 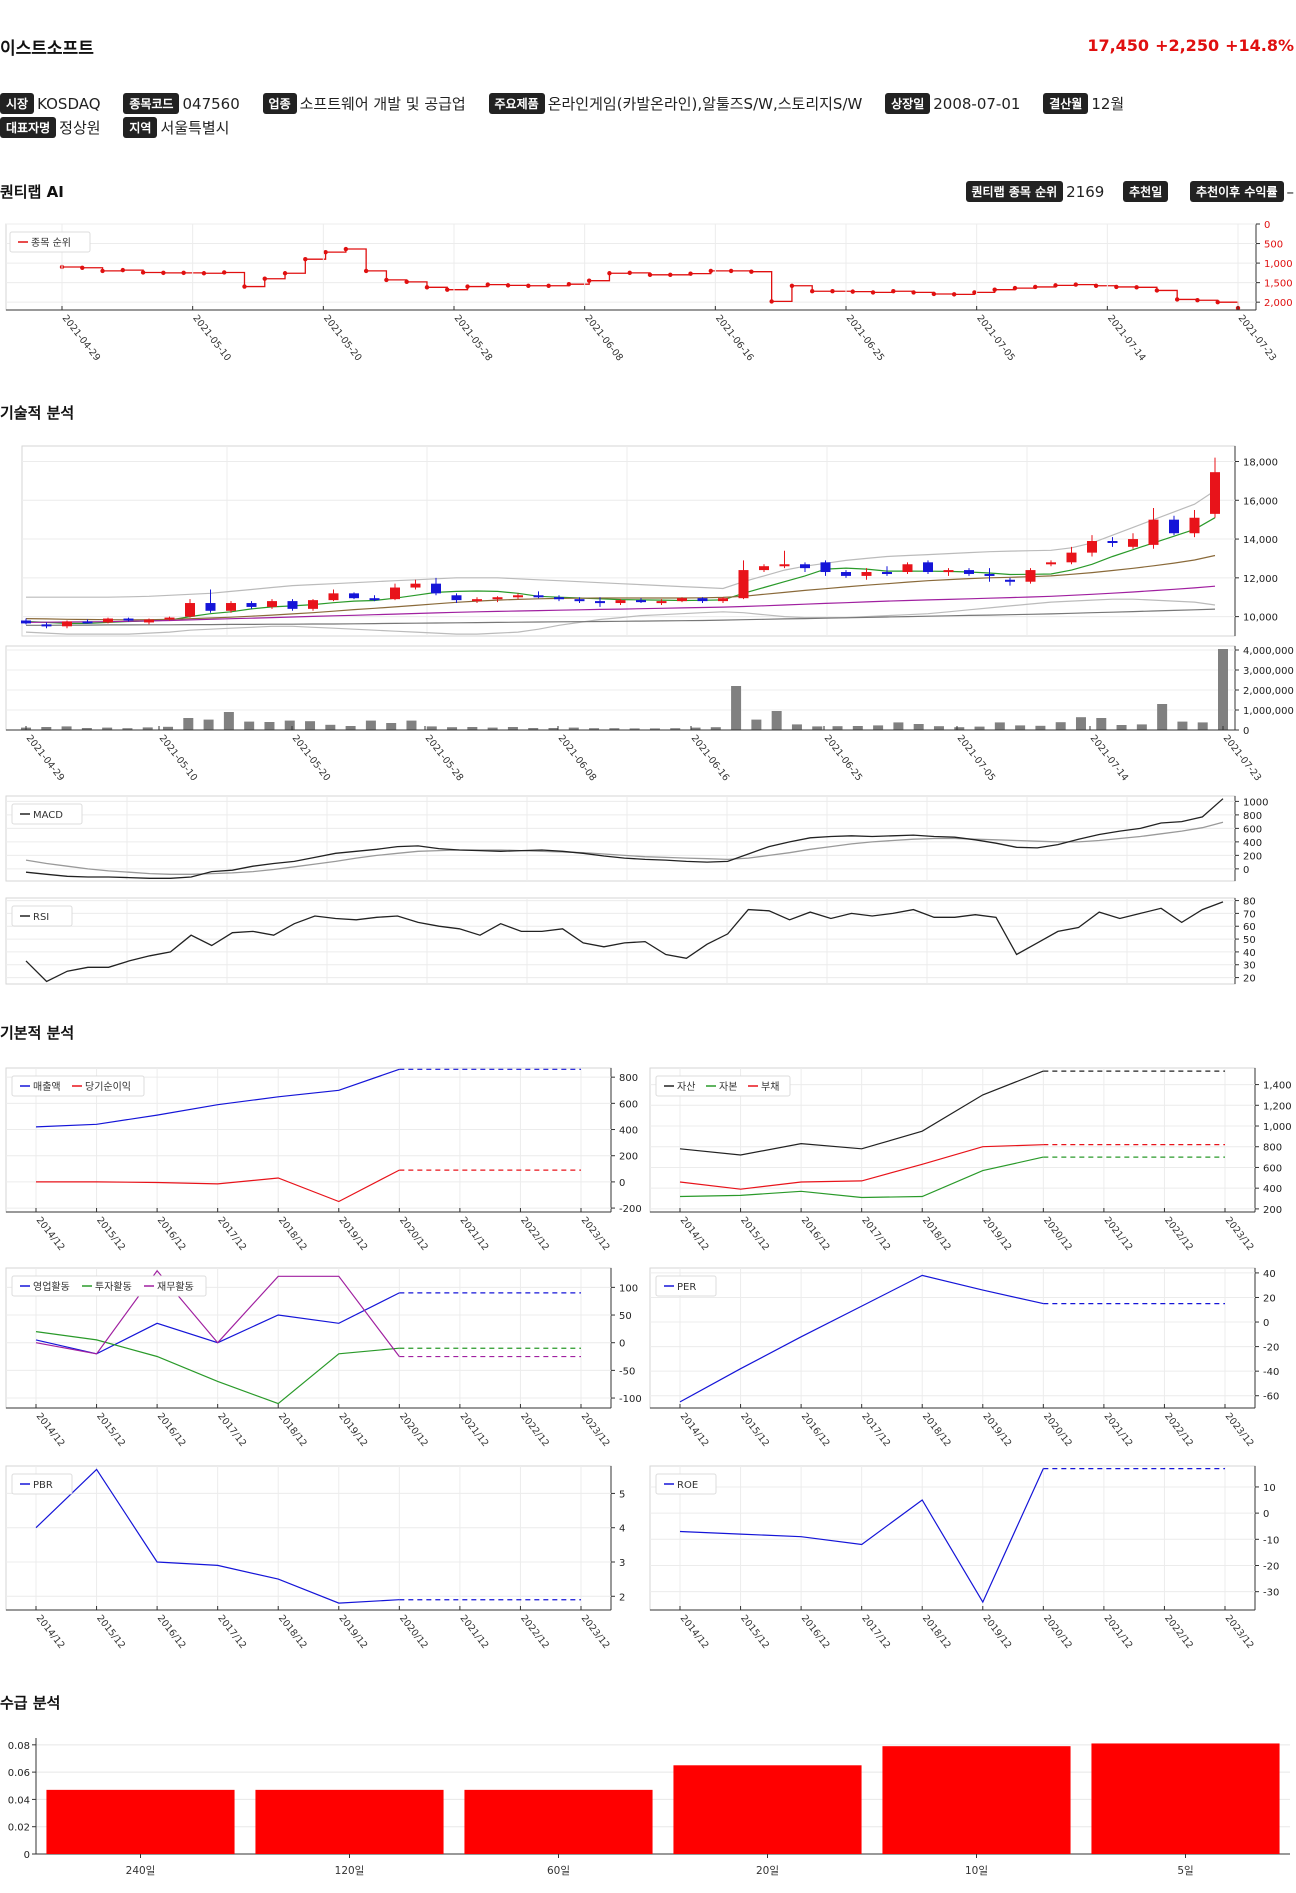 I want to click on fund_cash-xtick-label: 2014/12, so click(x=50, y=1430).